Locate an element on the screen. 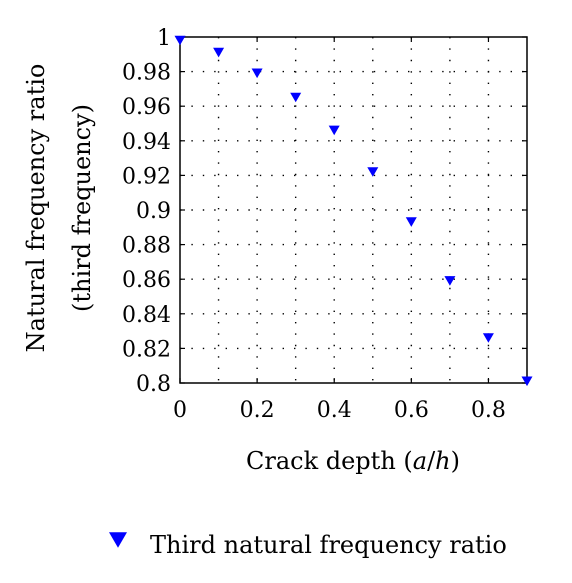 The width and height of the screenshot is (572, 583). y-axis-title-group: Natural frequency ratio is located at coordinates (36, 208).